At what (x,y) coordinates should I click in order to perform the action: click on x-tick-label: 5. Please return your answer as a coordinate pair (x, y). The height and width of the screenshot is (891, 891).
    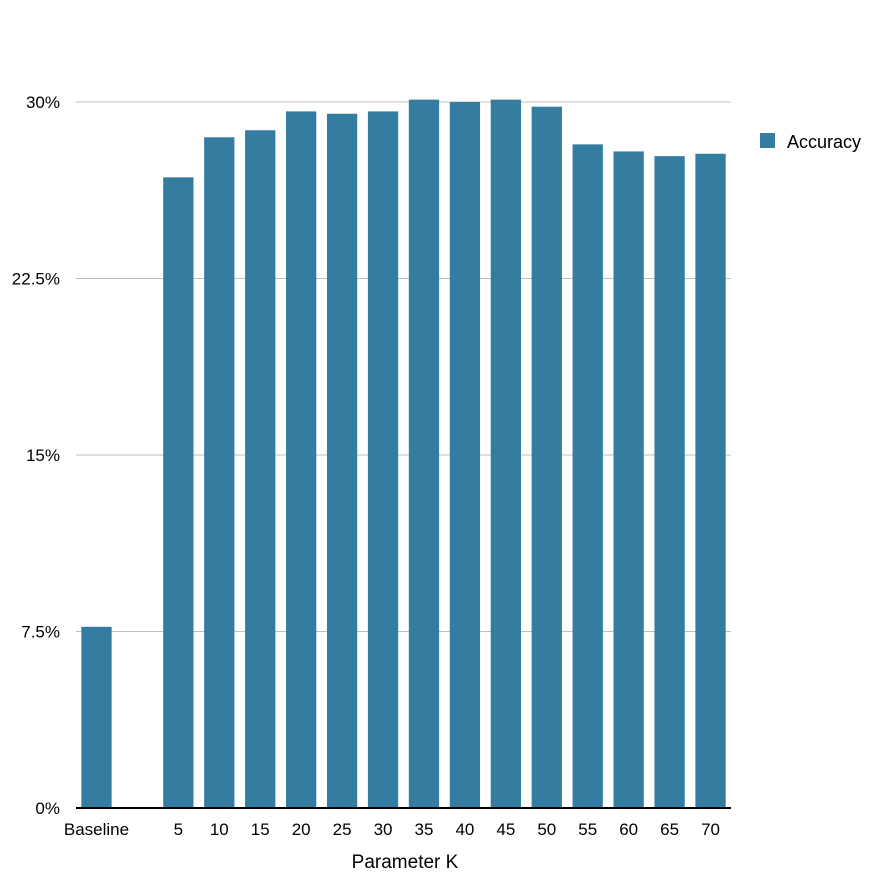
    Looking at the image, I should click on (178, 829).